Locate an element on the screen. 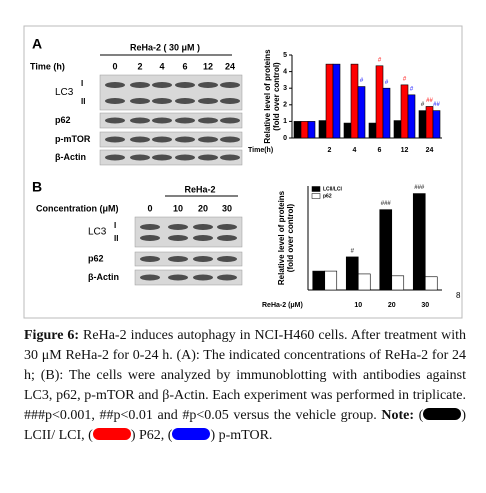  y-tick-label: 1 is located at coordinates (285, 121).